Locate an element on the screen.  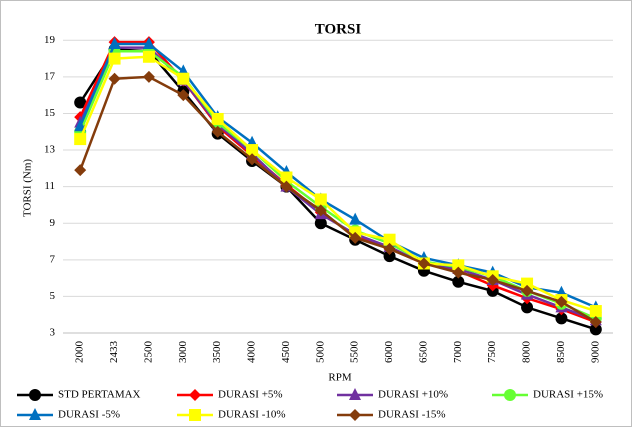
x-tick-label: 5000 is located at coordinates (320, 352).